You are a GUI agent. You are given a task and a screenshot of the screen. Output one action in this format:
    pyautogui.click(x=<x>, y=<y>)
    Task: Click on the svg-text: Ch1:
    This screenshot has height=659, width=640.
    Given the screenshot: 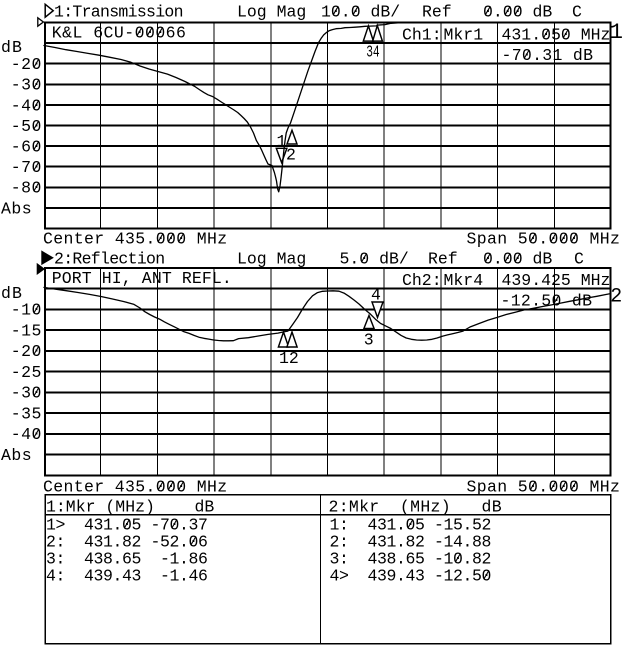 What is the action you would take?
    pyautogui.click(x=422, y=35)
    